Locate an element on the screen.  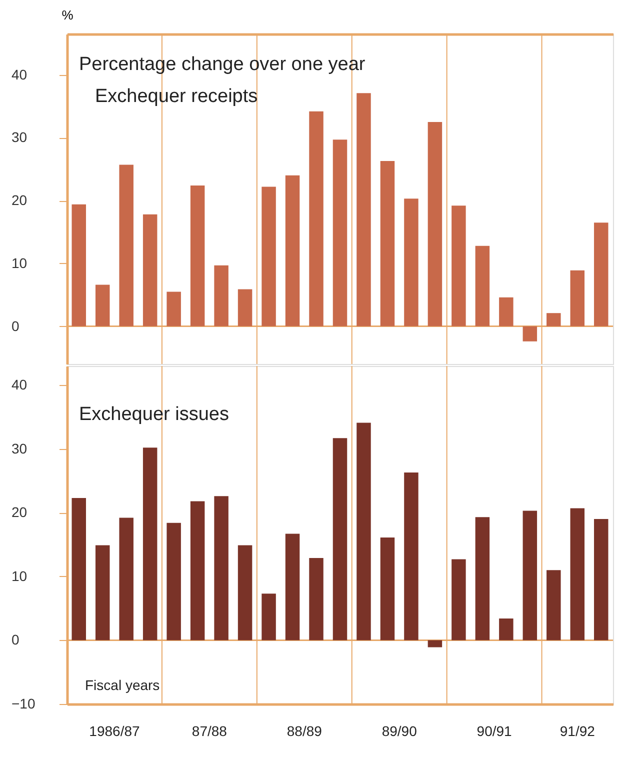
text: 89/90 is located at coordinates (400, 731).